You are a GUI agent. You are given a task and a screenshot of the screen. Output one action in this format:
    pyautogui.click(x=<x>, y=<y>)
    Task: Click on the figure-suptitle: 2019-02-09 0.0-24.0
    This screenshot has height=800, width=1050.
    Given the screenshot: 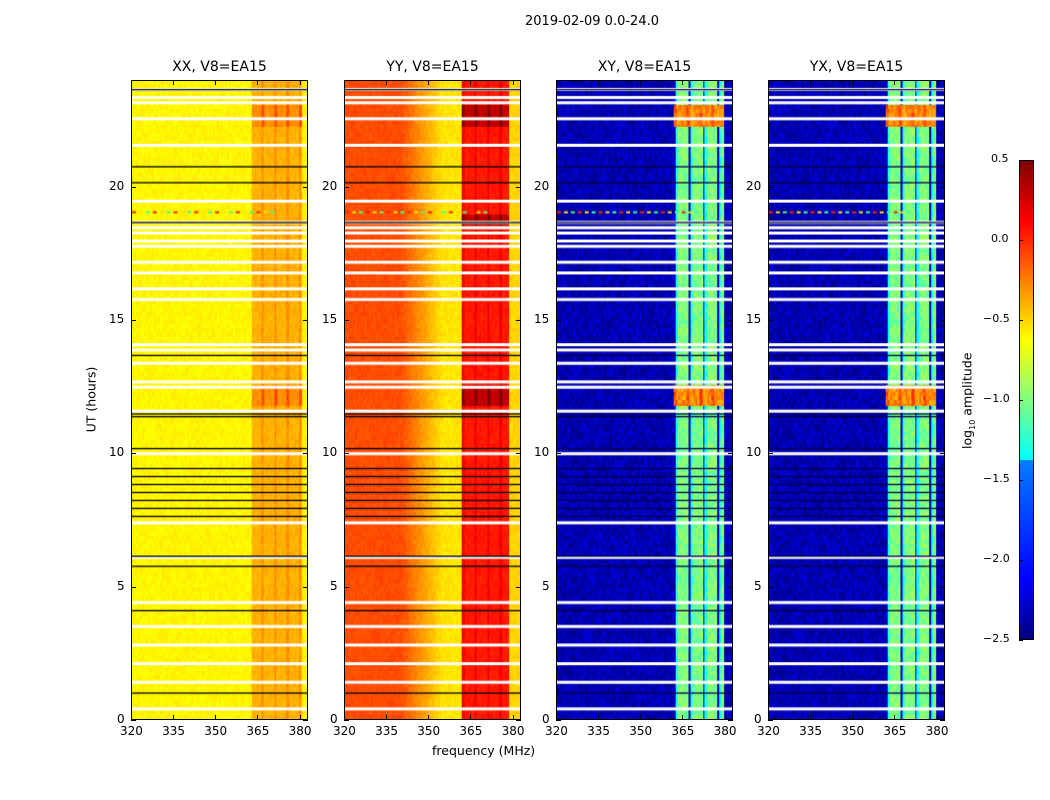 What is the action you would take?
    pyautogui.click(x=592, y=21)
    